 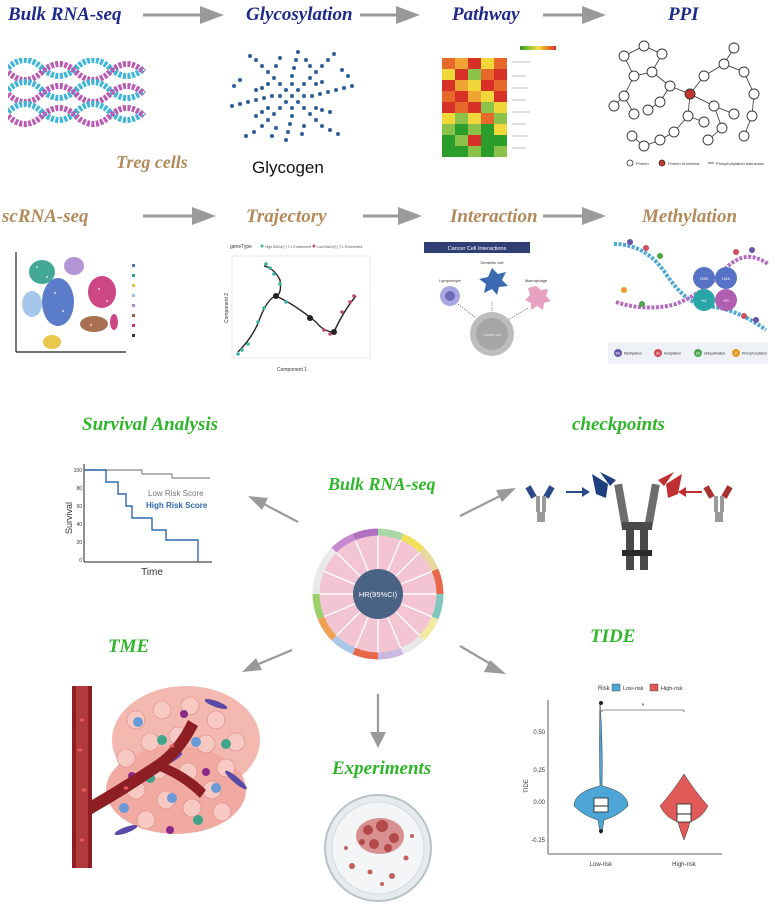 I want to click on pathway-heatmap, so click(x=499, y=101).